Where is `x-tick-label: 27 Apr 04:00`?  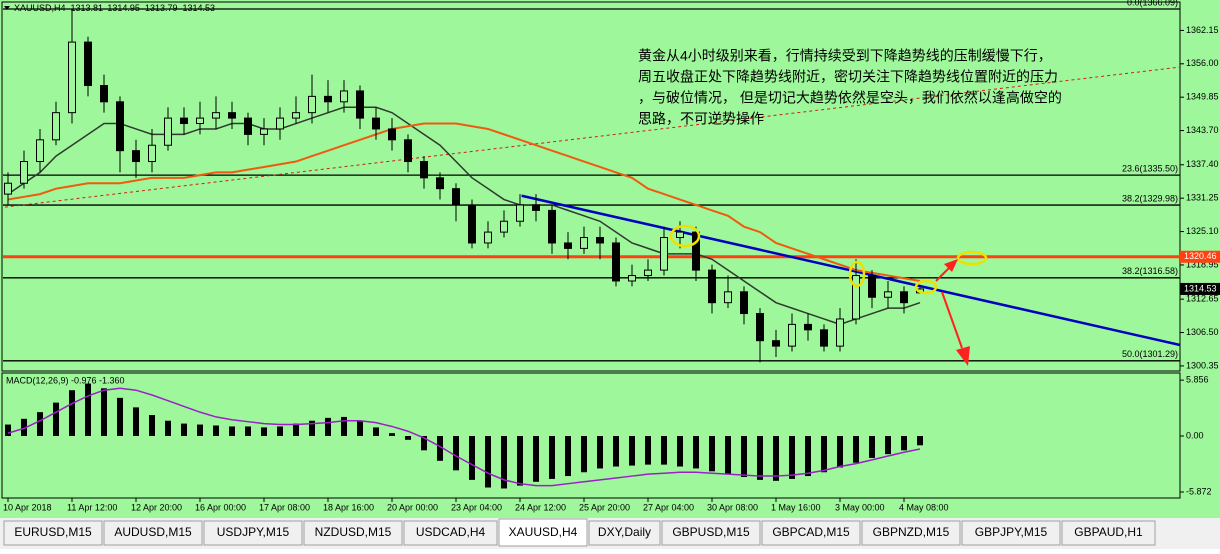 x-tick-label: 27 Apr 04:00 is located at coordinates (668, 507).